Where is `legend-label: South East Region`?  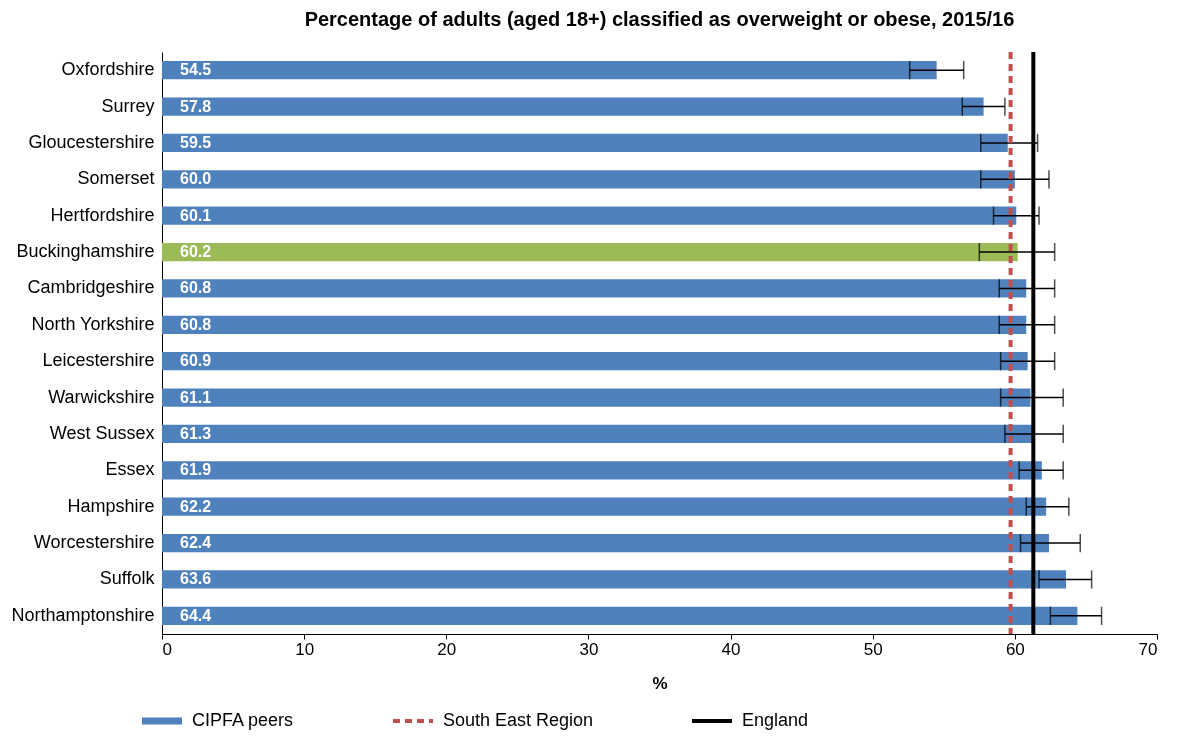
legend-label: South East Region is located at coordinates (518, 720).